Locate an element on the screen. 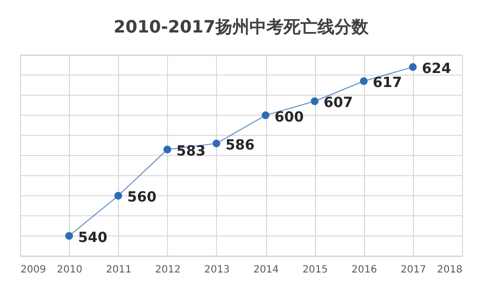 This screenshot has width=484, height=290. data-label: 617 is located at coordinates (387, 83).